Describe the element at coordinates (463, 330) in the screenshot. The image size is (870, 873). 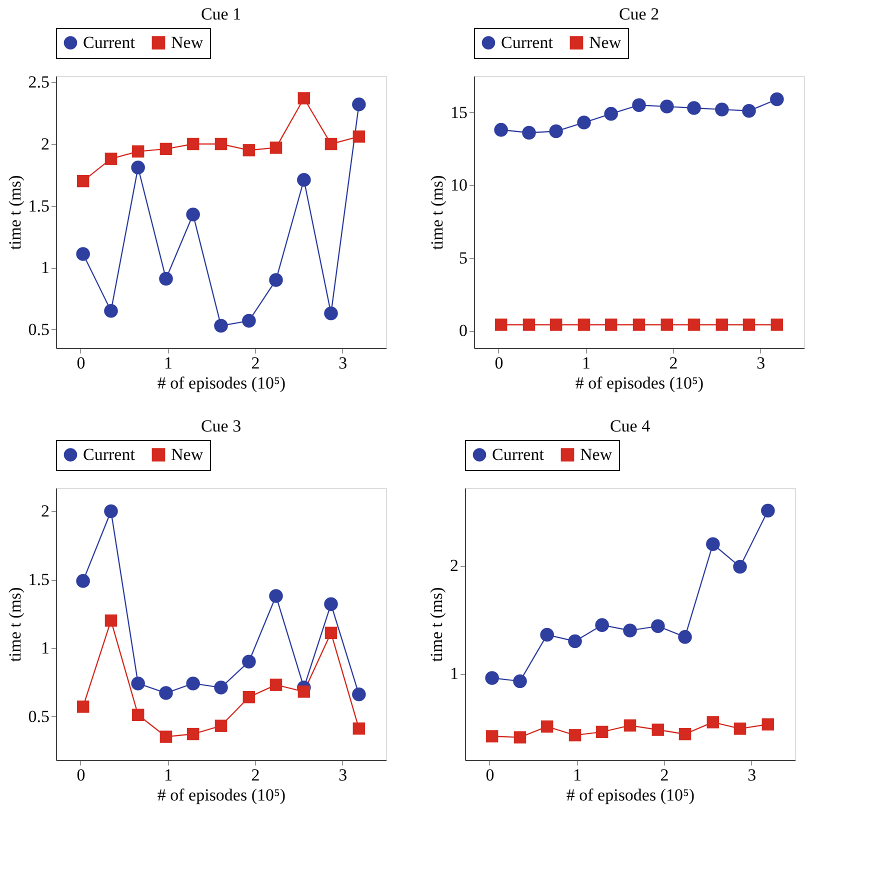
I see `y-tick-label: 0` at that location.